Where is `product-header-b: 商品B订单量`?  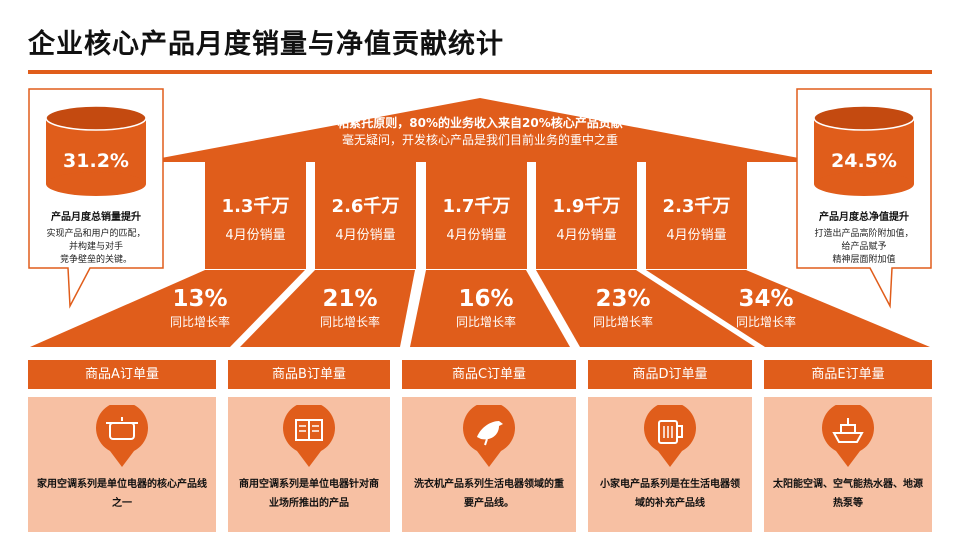
product-header-b: 商品B订单量 is located at coordinates (309, 374).